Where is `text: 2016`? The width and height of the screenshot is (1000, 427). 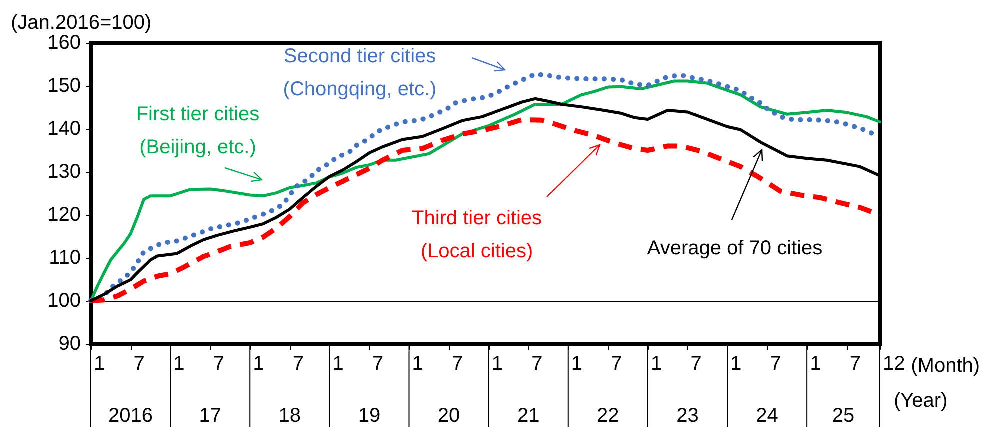
text: 2016 is located at coordinates (131, 416).